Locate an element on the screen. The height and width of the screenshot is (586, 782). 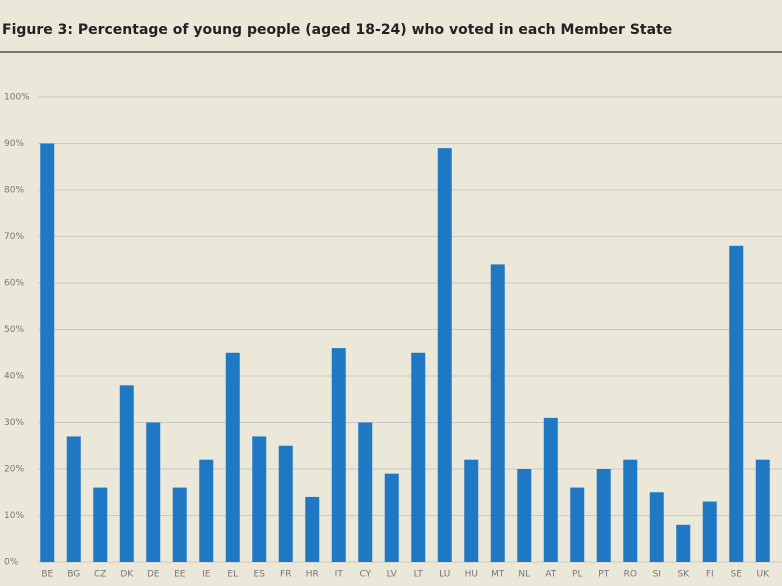
x-tick-label: CZ is located at coordinates (100, 575).